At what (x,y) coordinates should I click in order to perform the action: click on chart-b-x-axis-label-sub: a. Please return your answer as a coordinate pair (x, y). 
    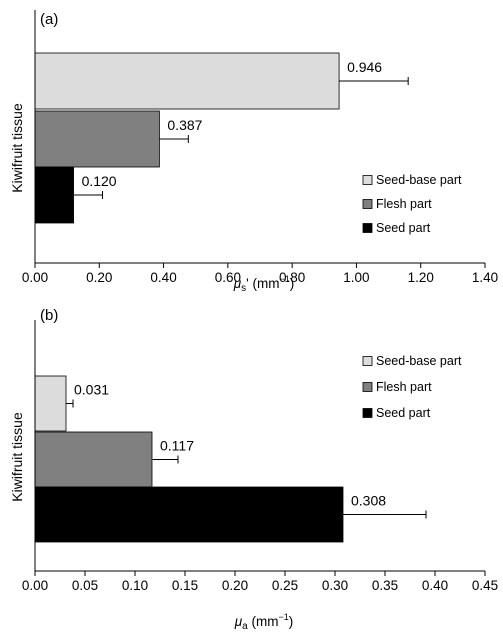
    Looking at the image, I should click on (245, 626).